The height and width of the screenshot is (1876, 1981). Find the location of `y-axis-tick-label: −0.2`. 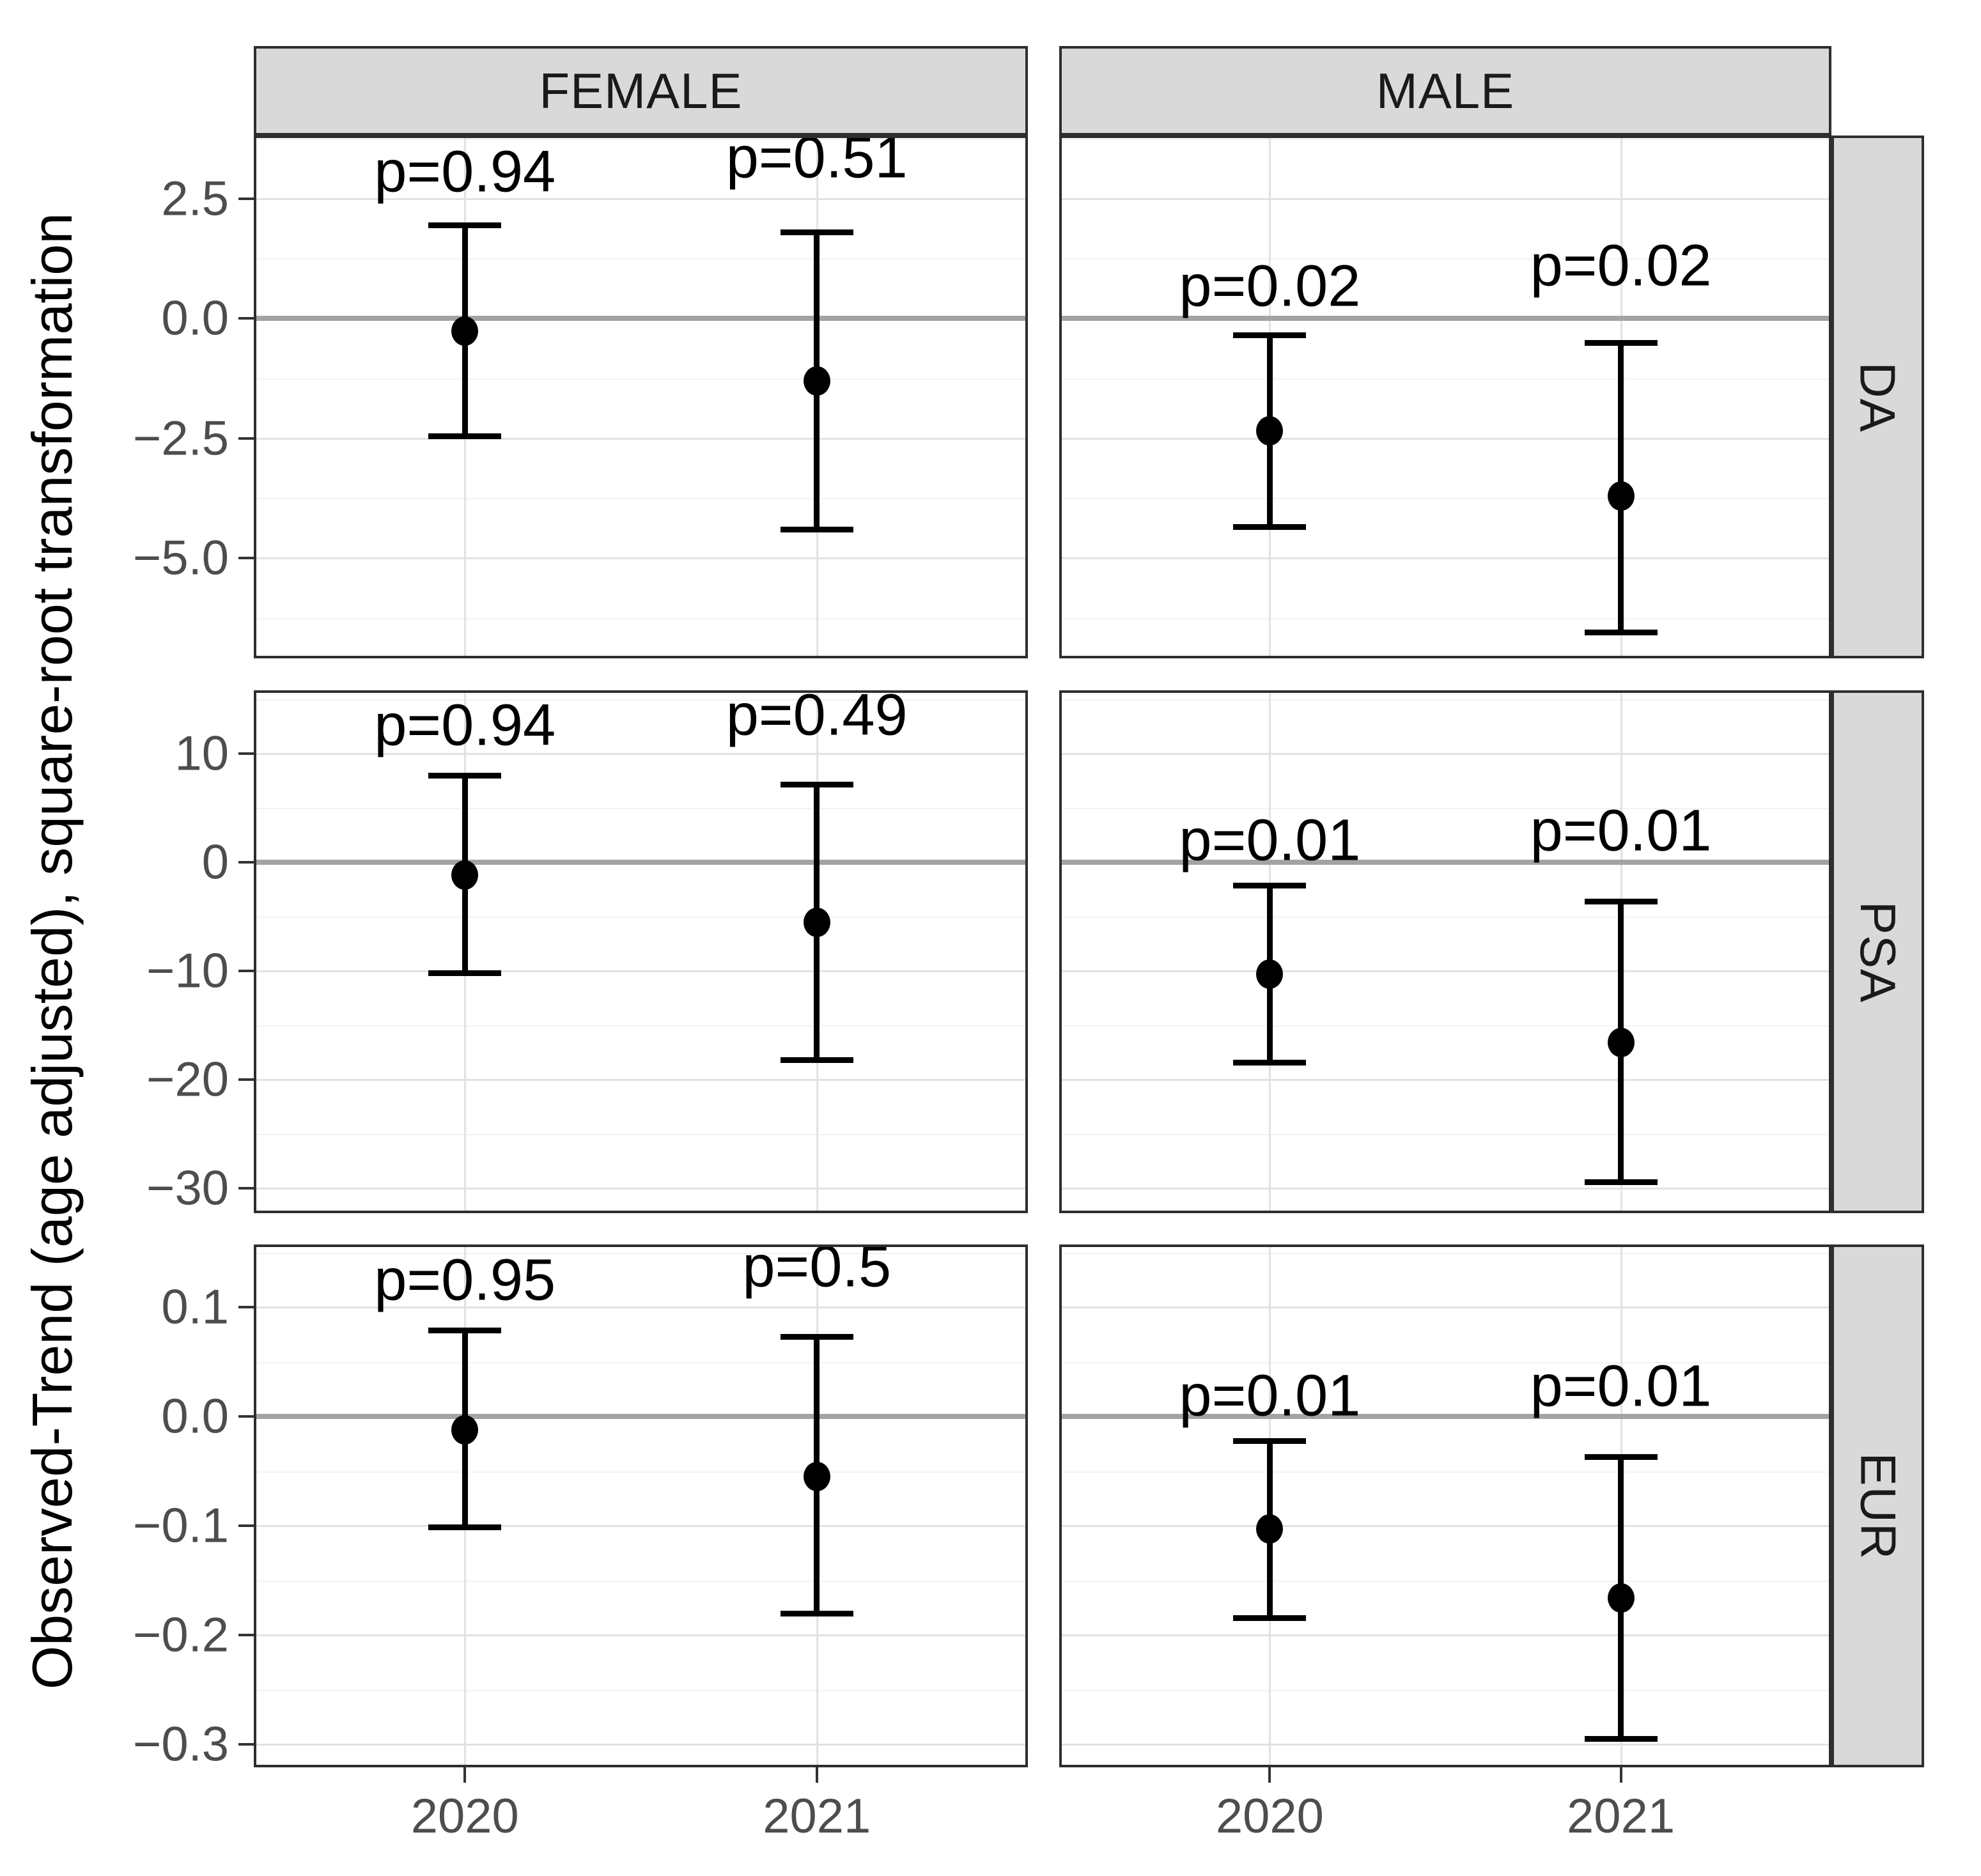

y-axis-tick-label: −0.2 is located at coordinates (180, 1636).